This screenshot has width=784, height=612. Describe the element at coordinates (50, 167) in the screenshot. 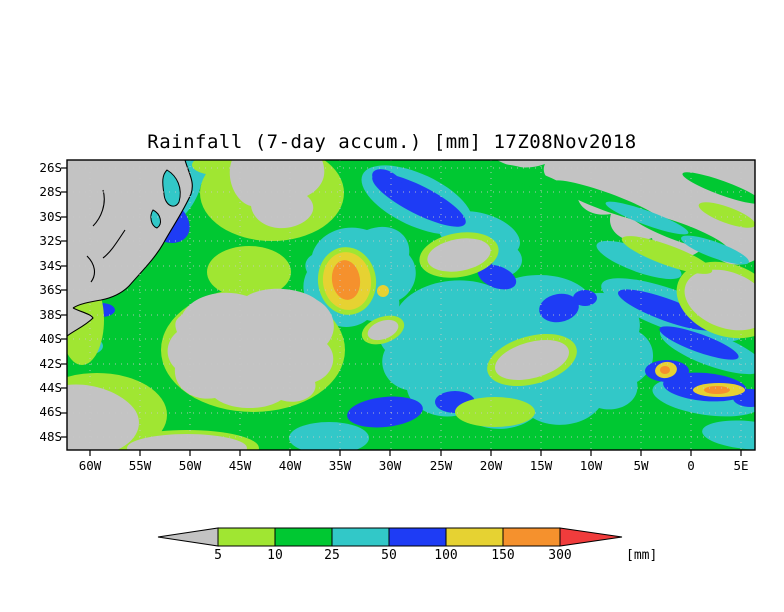

I see `lat-label-26s: 26S` at that location.